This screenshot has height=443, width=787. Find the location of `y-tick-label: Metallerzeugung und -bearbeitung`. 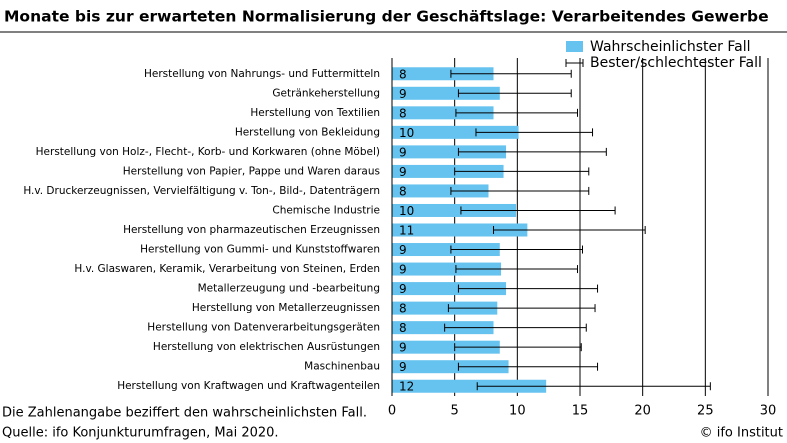

y-tick-label: Metallerzeugung und -bearbeitung is located at coordinates (289, 289).